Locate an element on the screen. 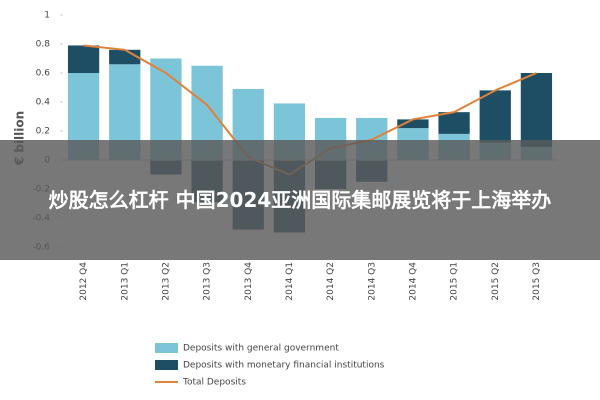 Image resolution: width=600 pixels, height=400 pixels. y-tick-label: 0.8 is located at coordinates (43, 45).